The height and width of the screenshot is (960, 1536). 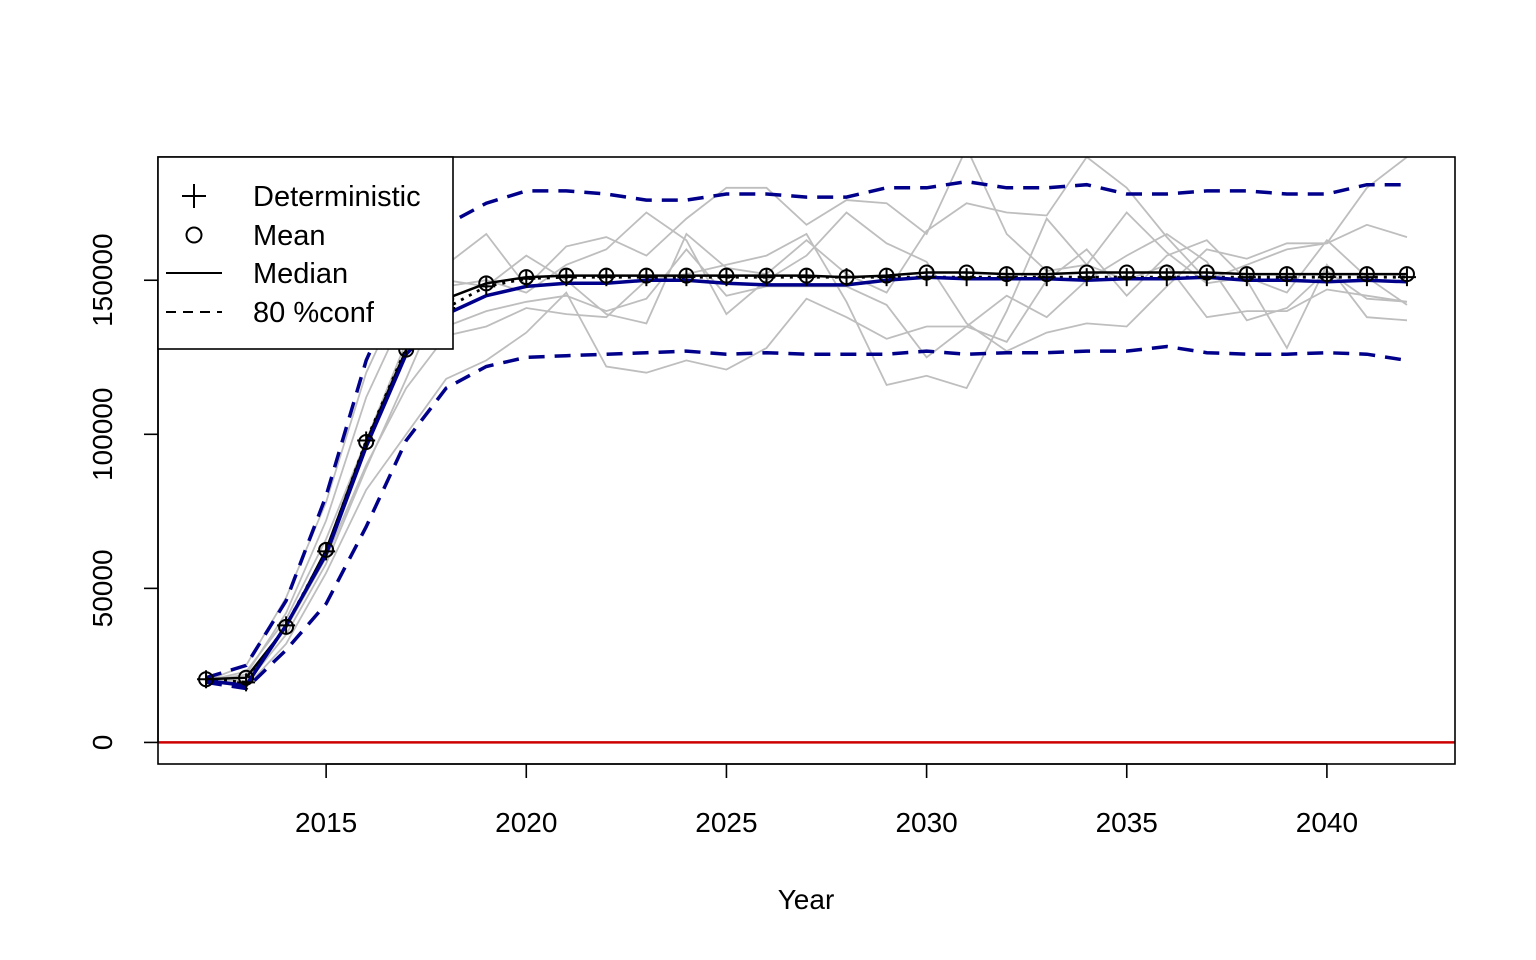 What do you see at coordinates (526, 822) in the screenshot?
I see `x-tick-label: 2020` at bounding box center [526, 822].